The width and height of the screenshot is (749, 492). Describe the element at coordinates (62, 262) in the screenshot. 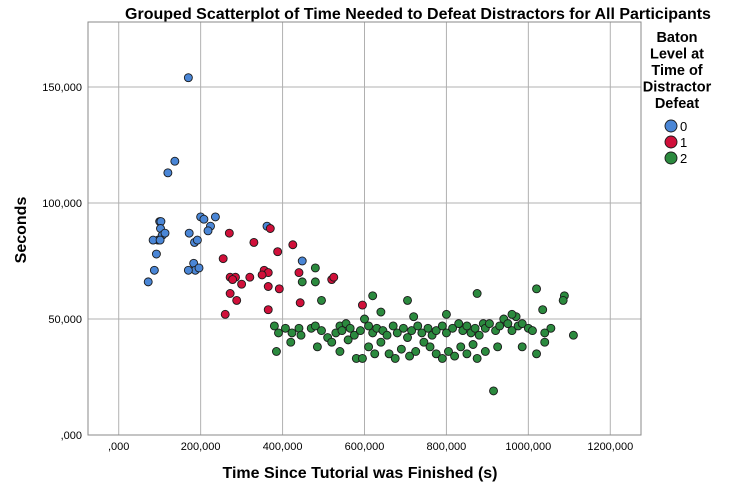

I see `y-tick-labels: ,000 50,000 100,000 150,000` at that location.